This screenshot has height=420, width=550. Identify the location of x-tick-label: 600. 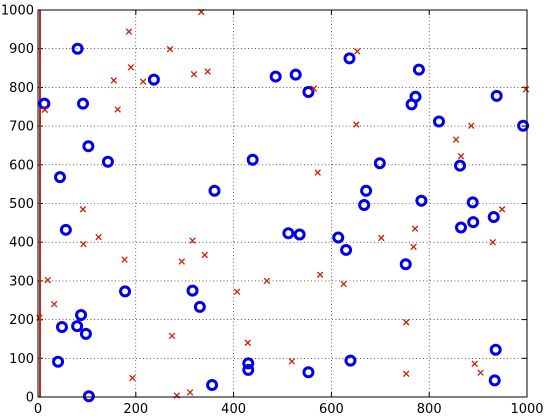
(331, 409).